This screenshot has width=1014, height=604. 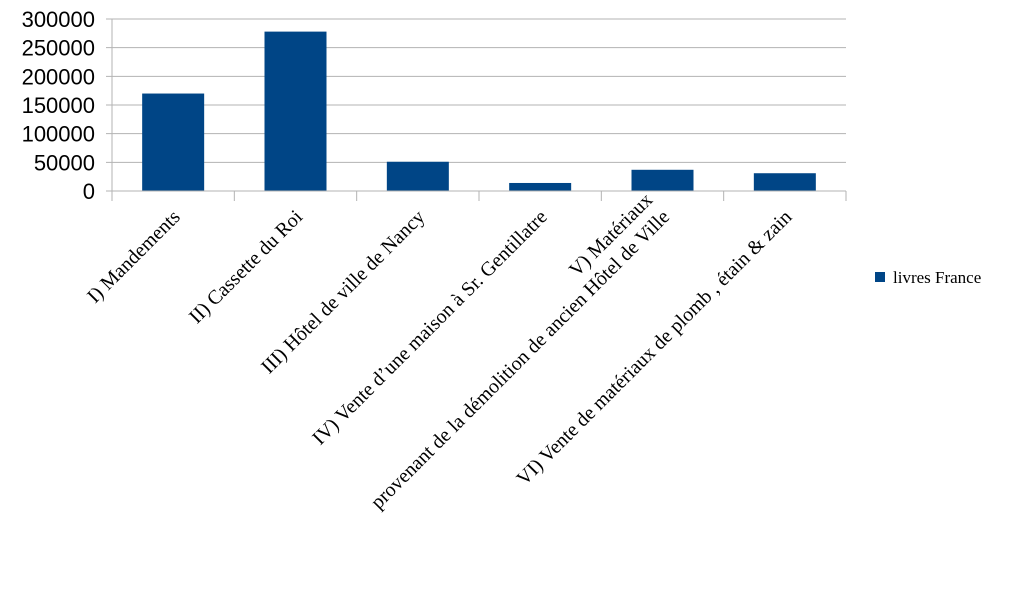 I want to click on y-axis-tick-labels: 300000 250000 200000 150000 100000 50000 0, so click(x=58, y=105).